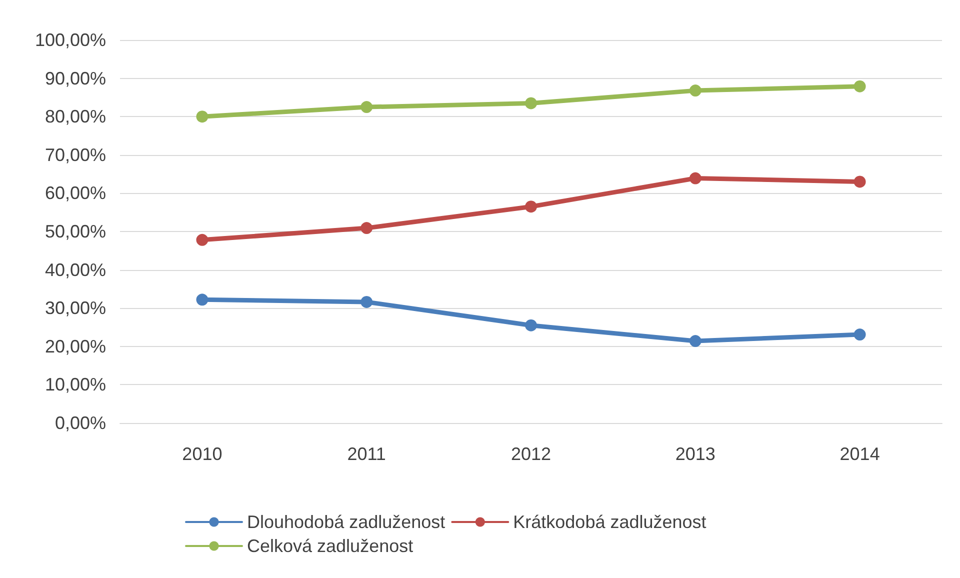  What do you see at coordinates (75, 384) in the screenshot?
I see `y-tick-label: 10,00%` at bounding box center [75, 384].